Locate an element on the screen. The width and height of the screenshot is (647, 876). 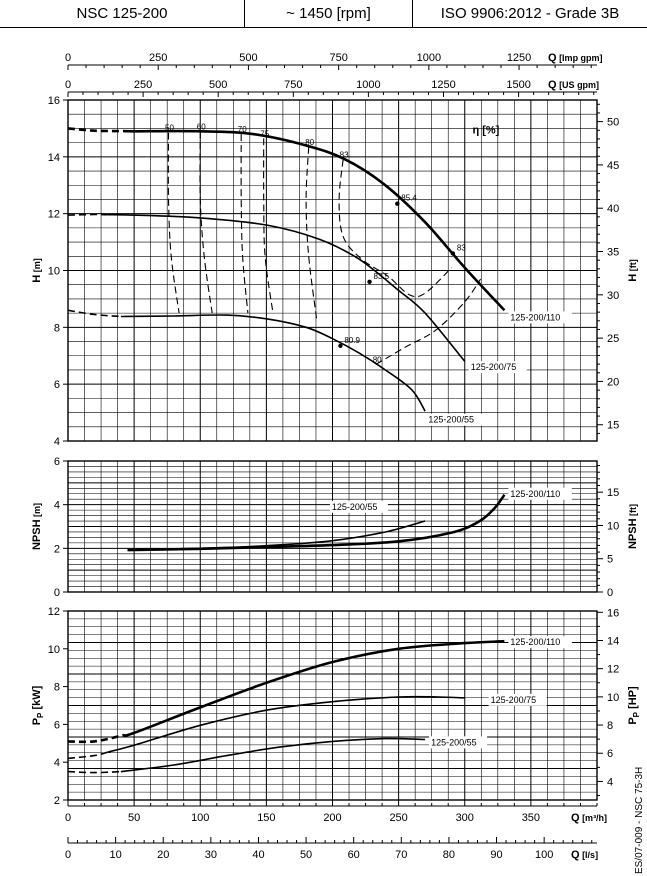
q-us-gpm-tick-label: 0 is located at coordinates (68, 85).